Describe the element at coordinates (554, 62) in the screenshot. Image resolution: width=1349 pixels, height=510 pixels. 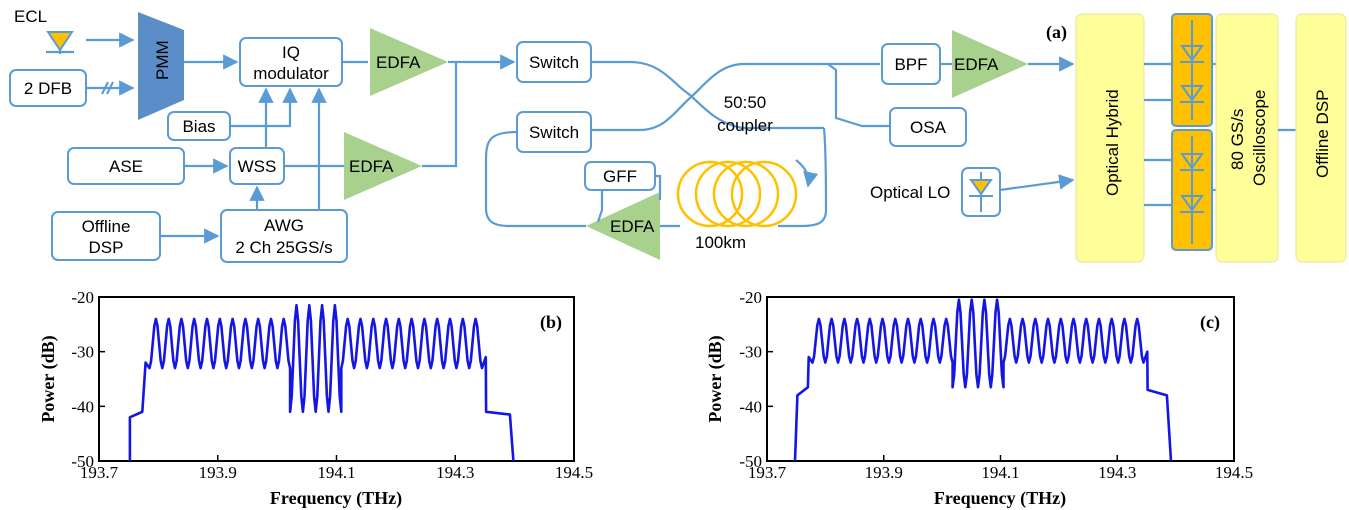
I see `switch-label-1: Switch` at that location.